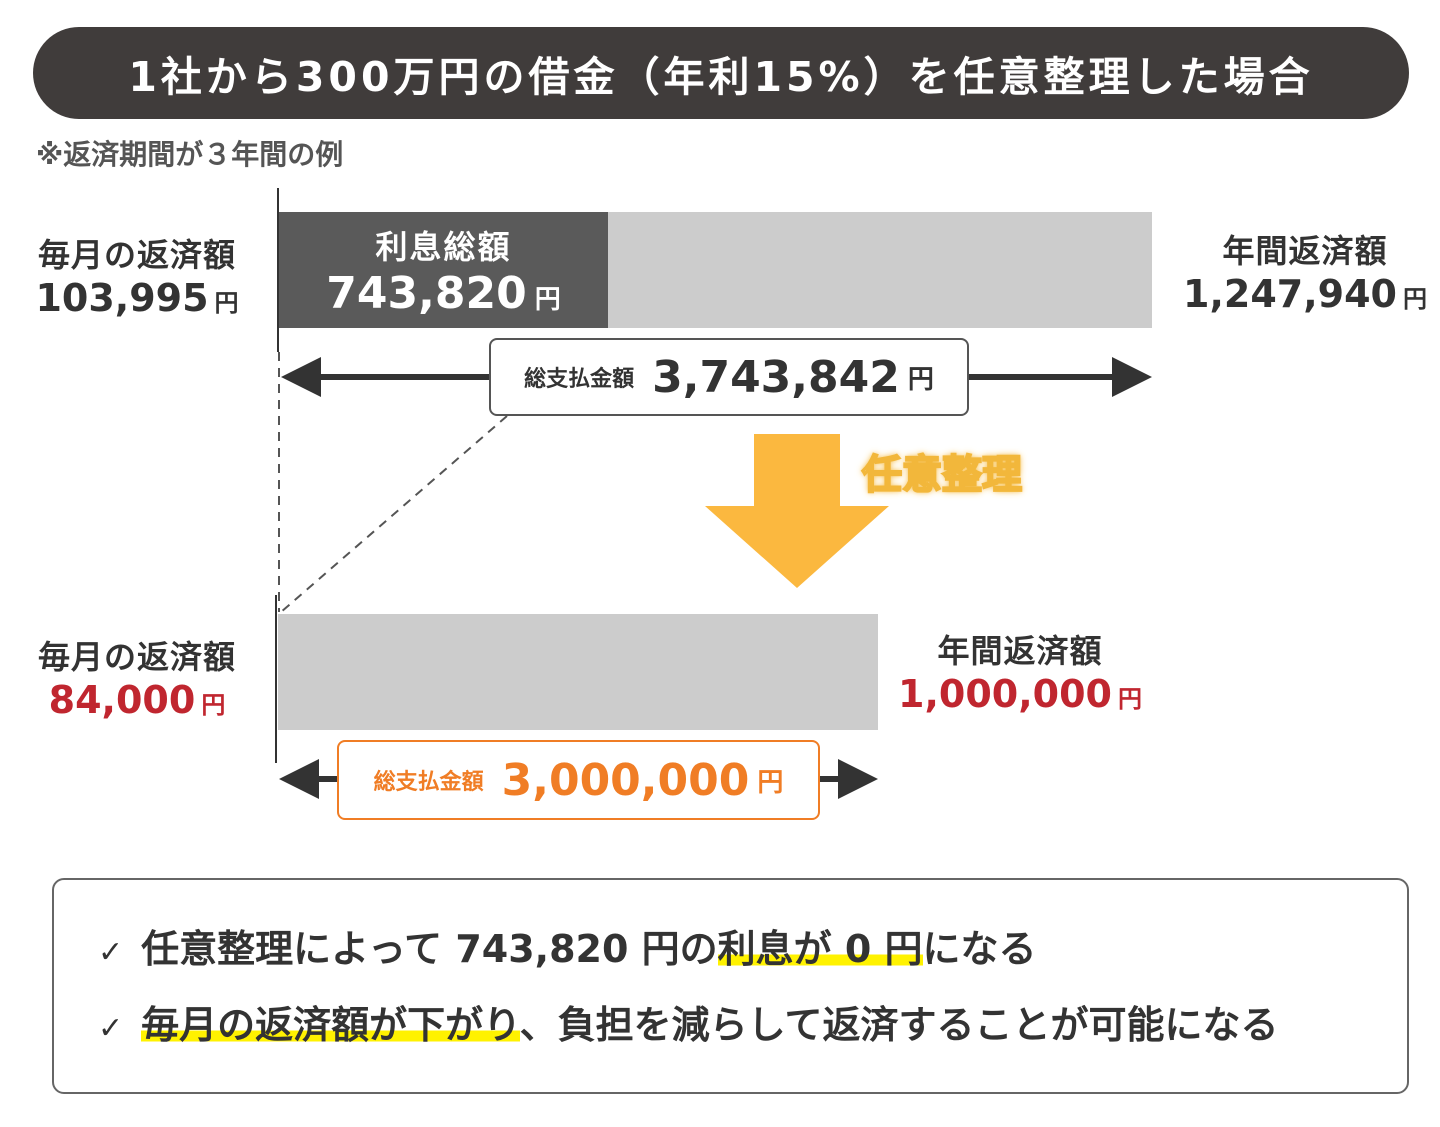  I want to click on interest-amount: 743,820 円, so click(443, 293).